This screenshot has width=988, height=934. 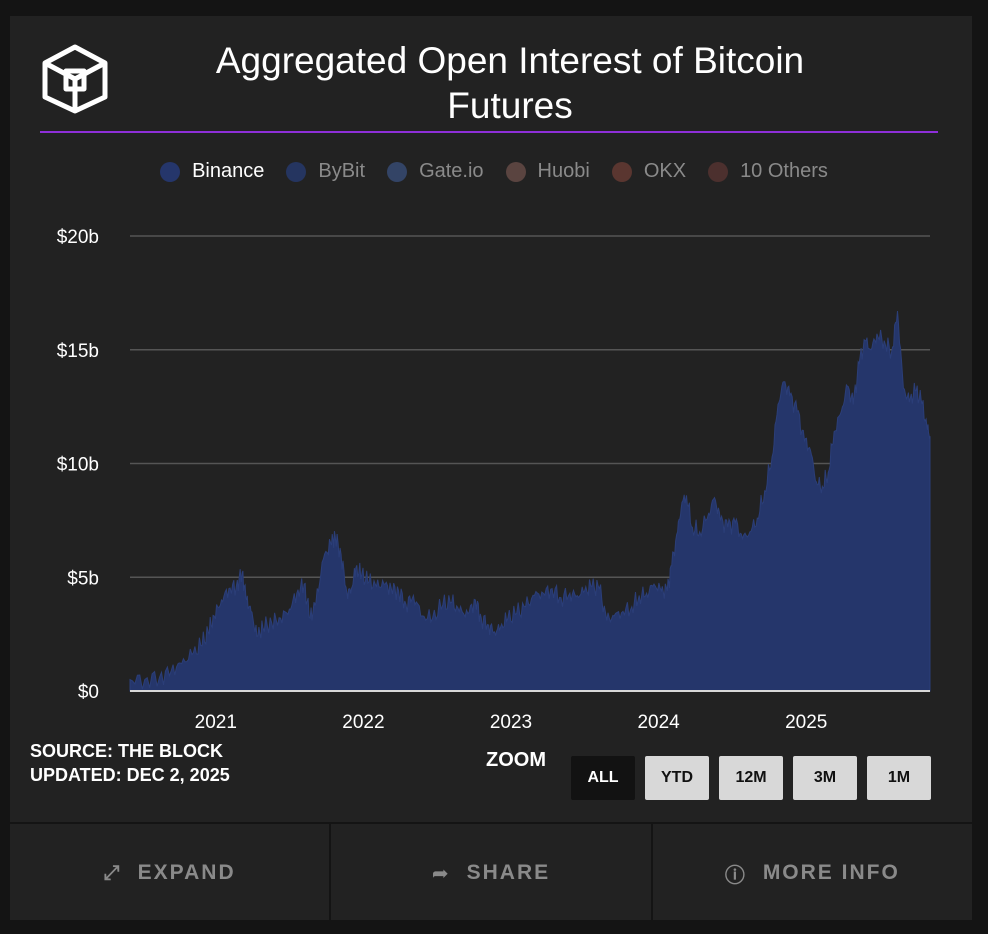 I want to click on source-label: SOURCE: THE BLOCK, so click(x=126, y=751).